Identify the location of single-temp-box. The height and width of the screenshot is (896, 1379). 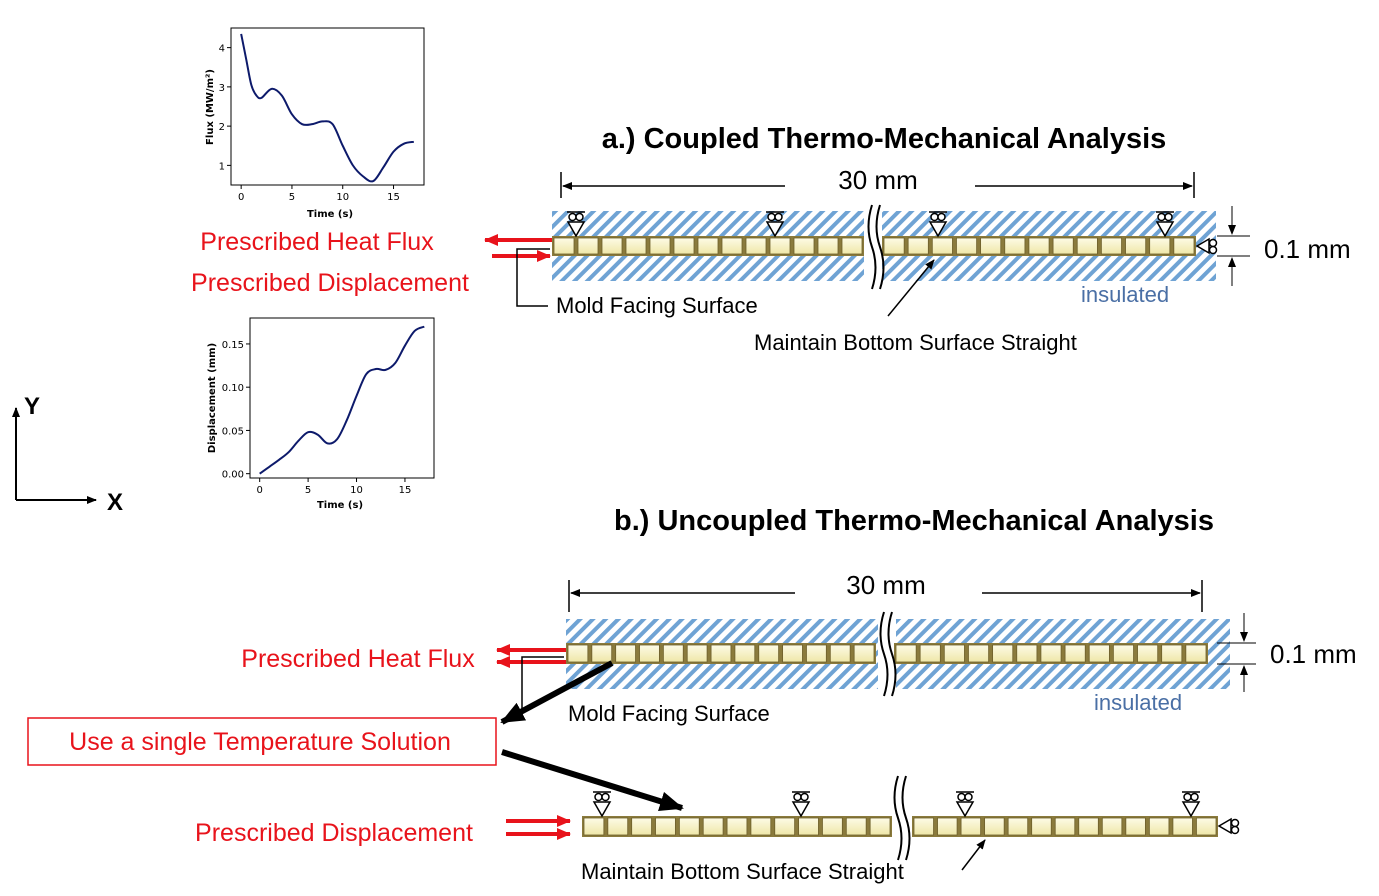
(262, 741).